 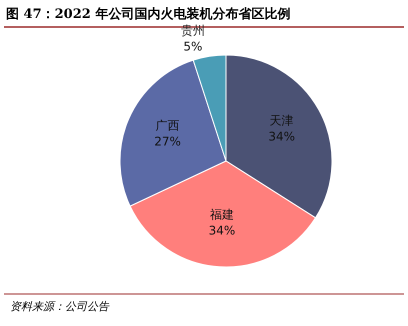 I want to click on text: 资料来源：公司公告, so click(x=60, y=306).